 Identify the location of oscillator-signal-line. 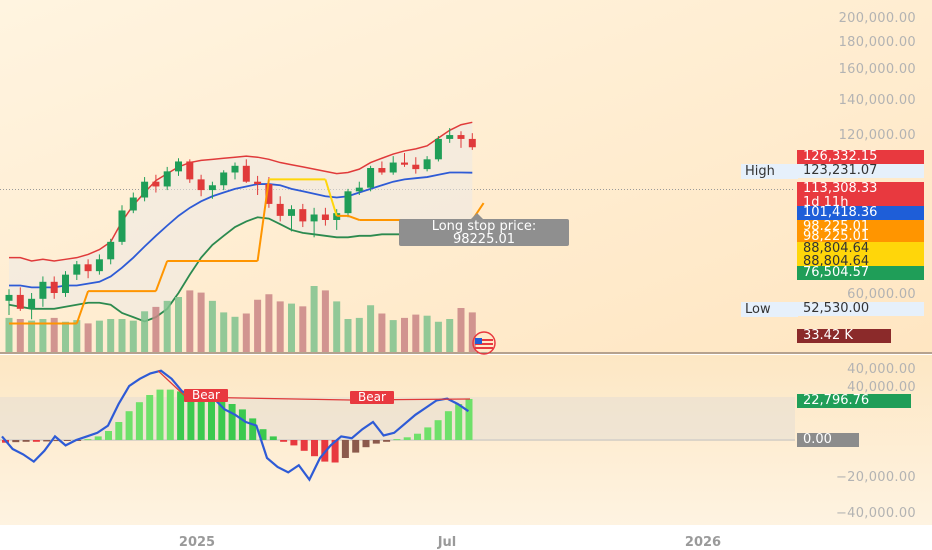
(235, 425).